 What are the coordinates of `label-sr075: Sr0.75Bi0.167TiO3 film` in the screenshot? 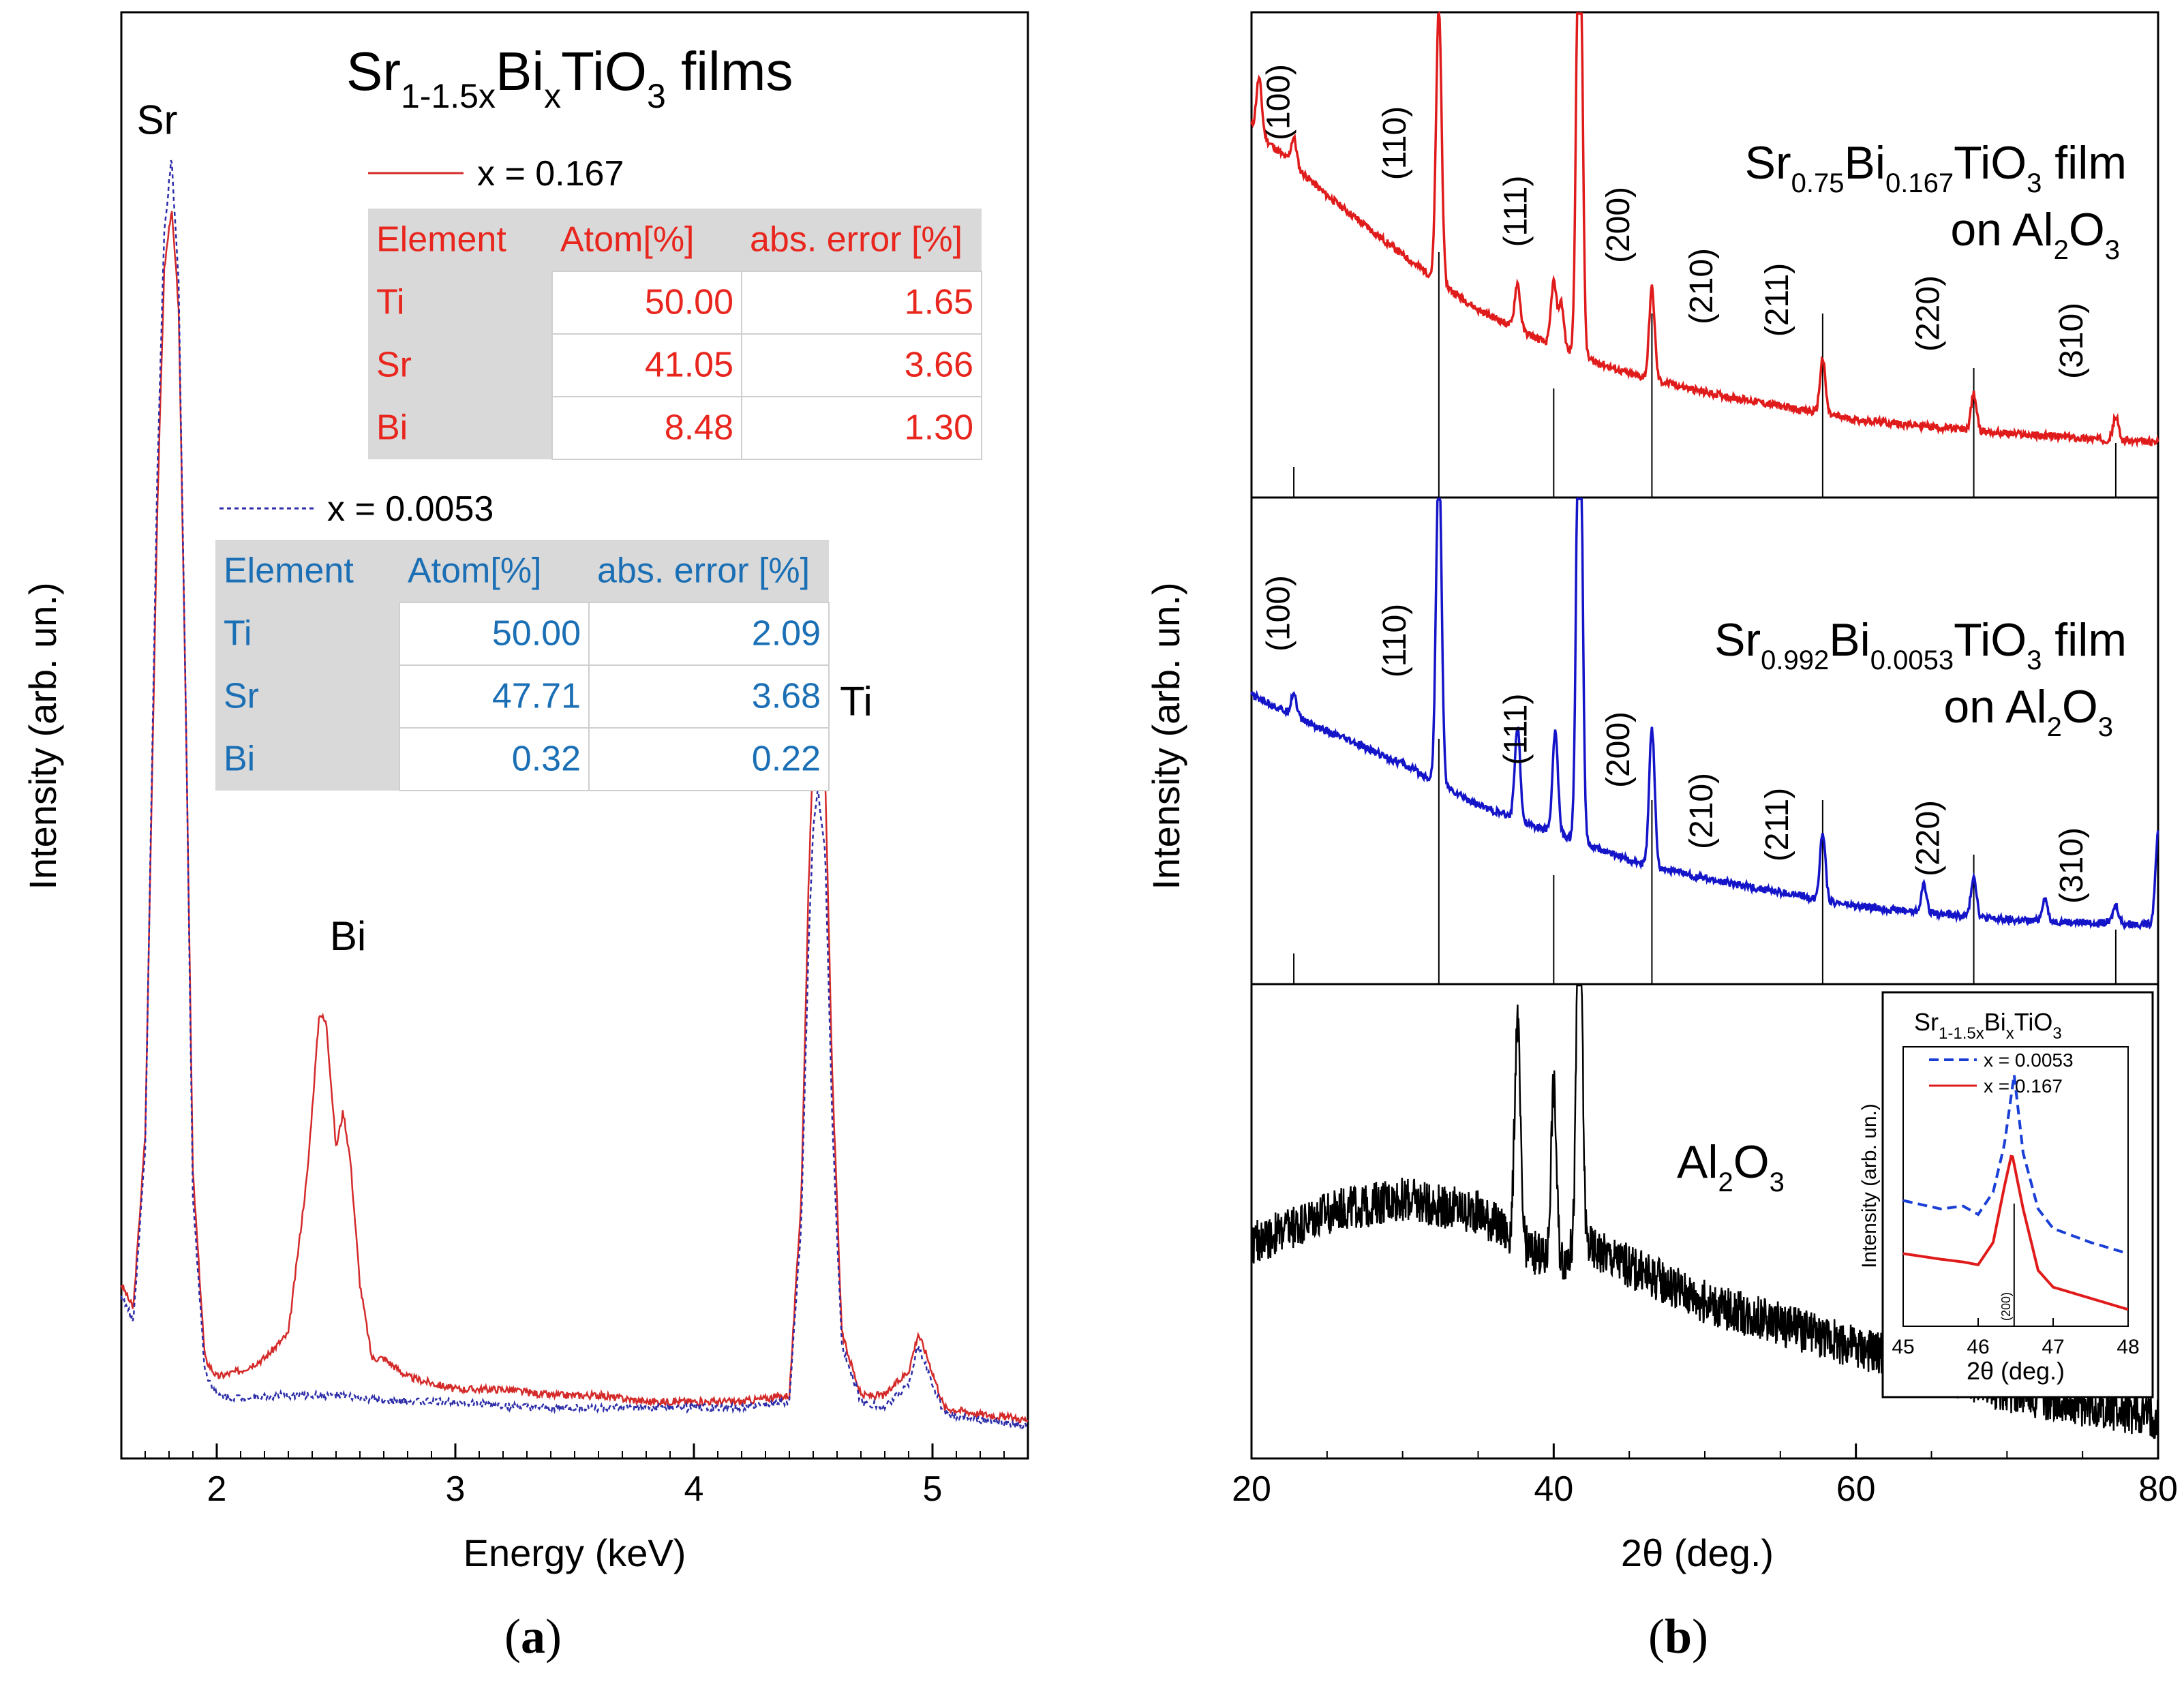 It's located at (1936, 167).